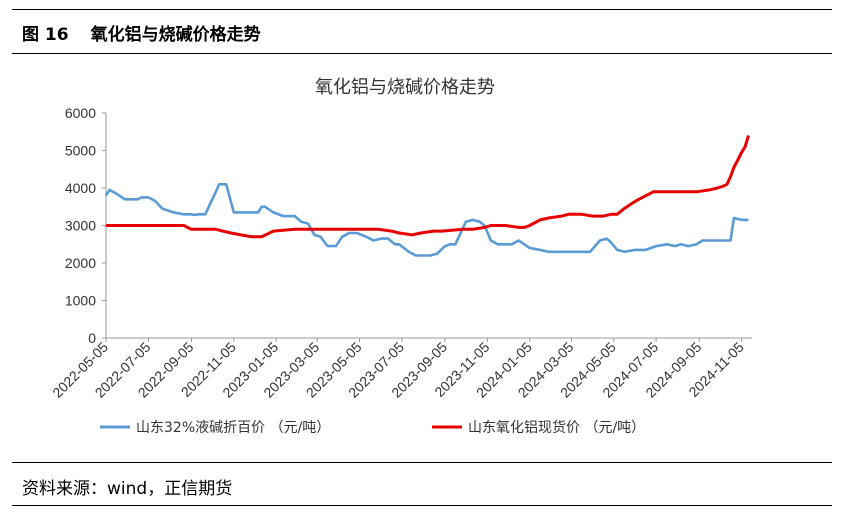 This screenshot has height=517, width=859. I want to click on figure-number: 图 16, so click(45, 35).